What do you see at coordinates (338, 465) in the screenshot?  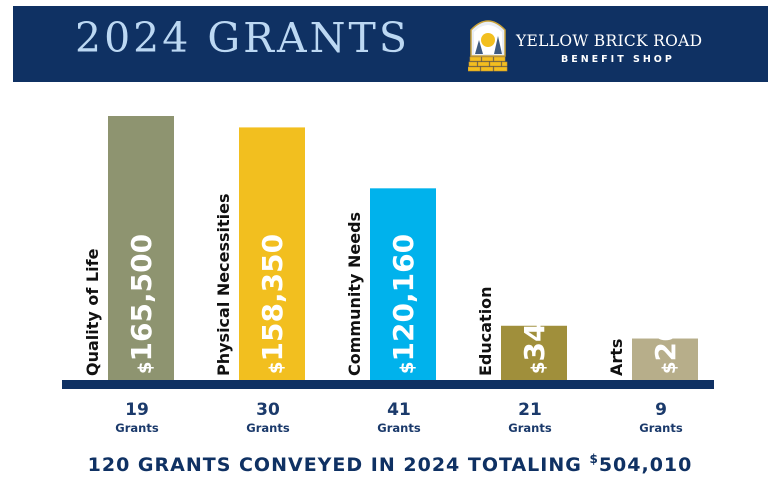 I see `summary-text: 120 GRANTS CONVEYED IN 2024 TOTALING` at bounding box center [338, 465].